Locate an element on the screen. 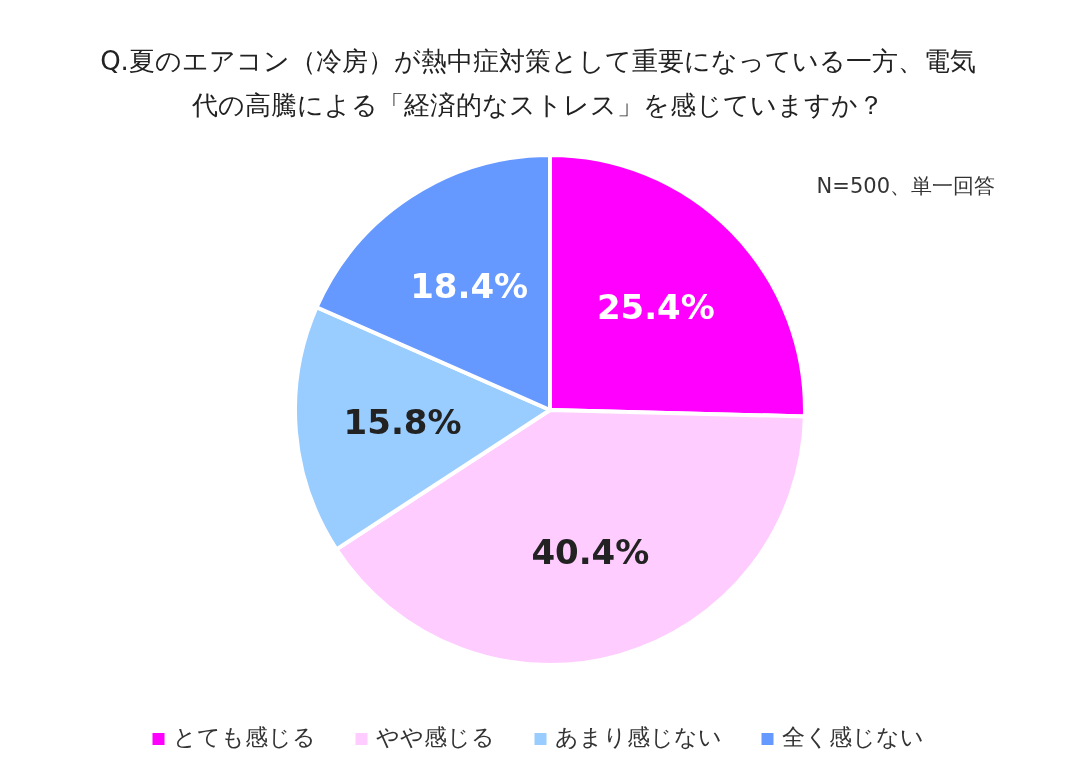  legend-label: やや感じる is located at coordinates (435, 737).